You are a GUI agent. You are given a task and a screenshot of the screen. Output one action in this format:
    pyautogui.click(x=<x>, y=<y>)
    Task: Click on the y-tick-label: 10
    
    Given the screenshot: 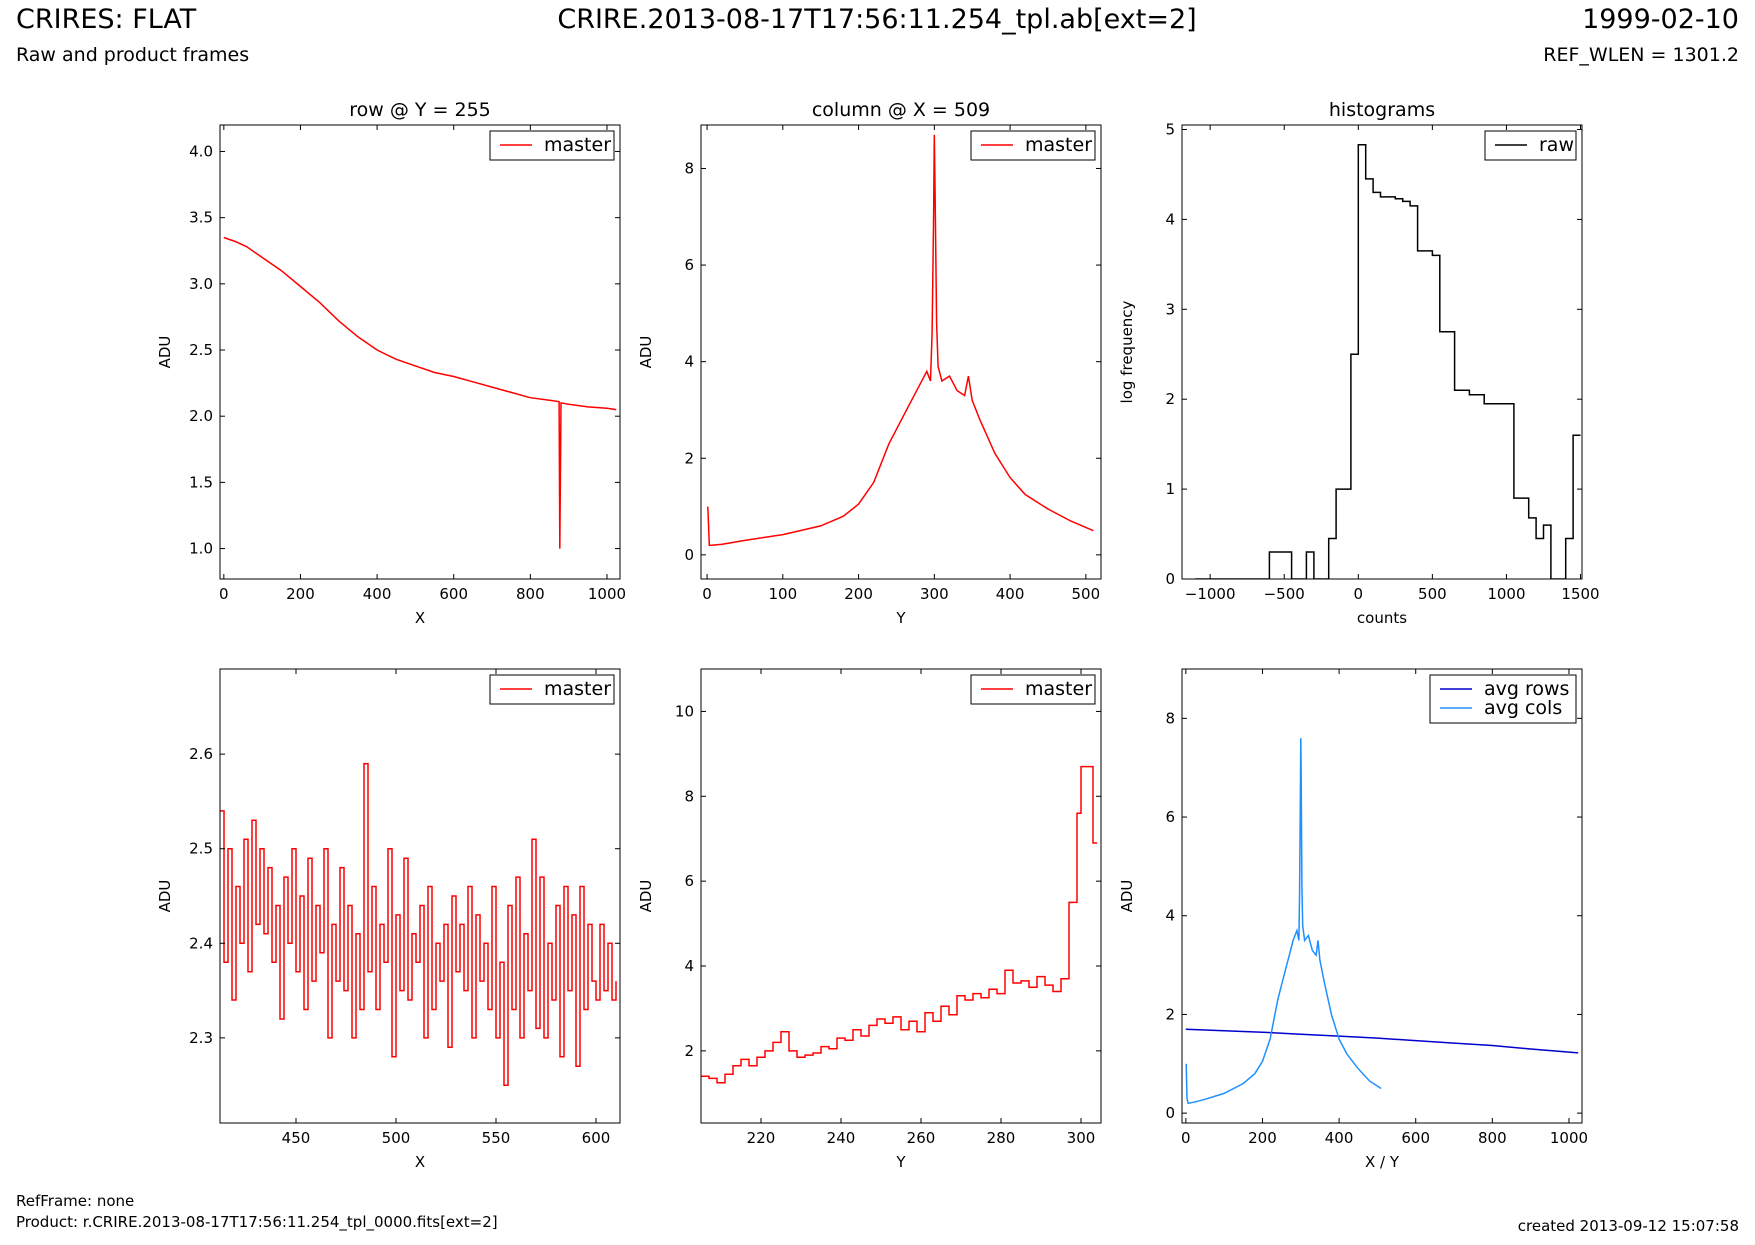 What is the action you would take?
    pyautogui.click(x=684, y=711)
    